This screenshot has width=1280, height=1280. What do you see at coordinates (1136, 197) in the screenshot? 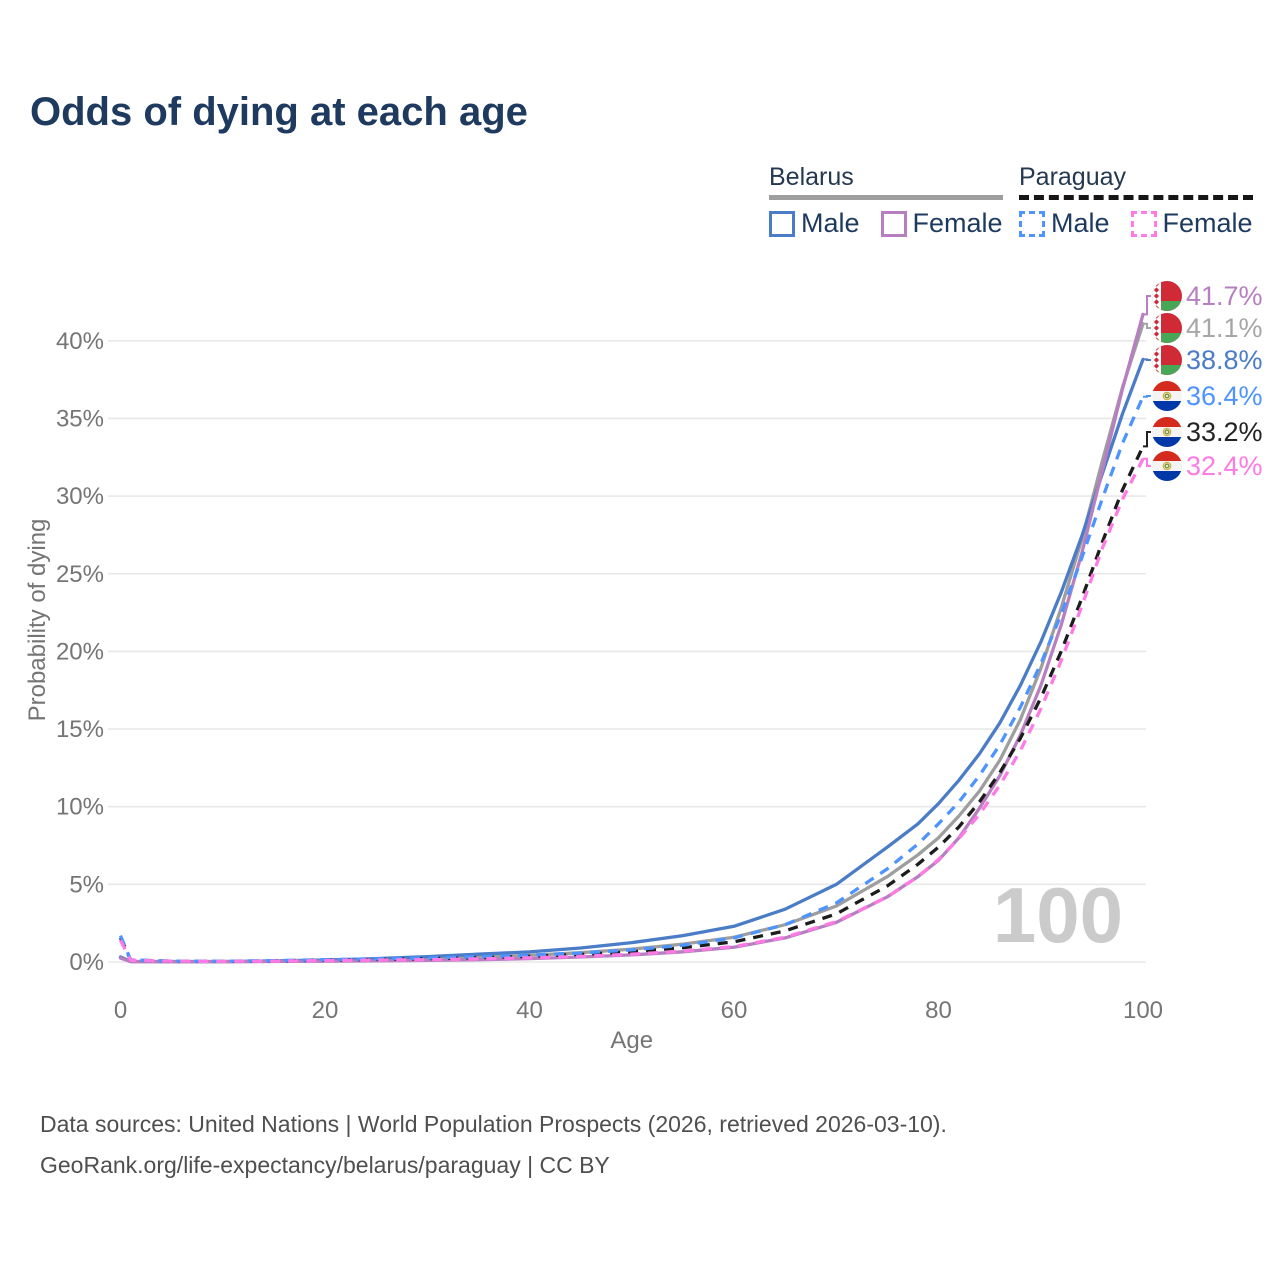
I see `legend-underline-paraguay-dashed` at bounding box center [1136, 197].